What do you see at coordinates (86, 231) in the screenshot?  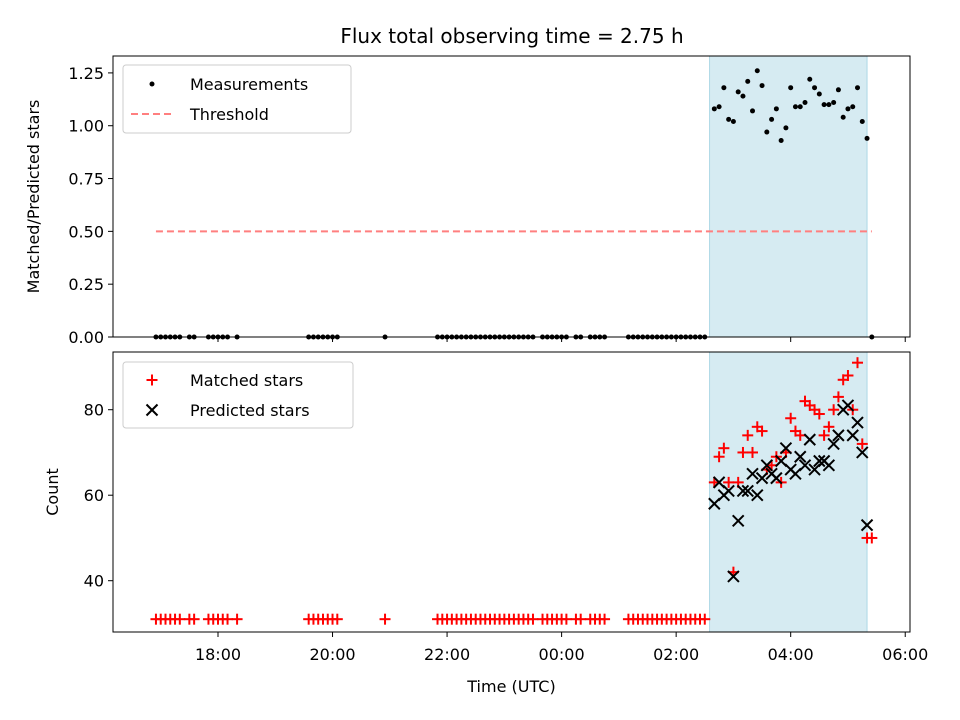 I see `y-tick-label: 0.50` at bounding box center [86, 231].